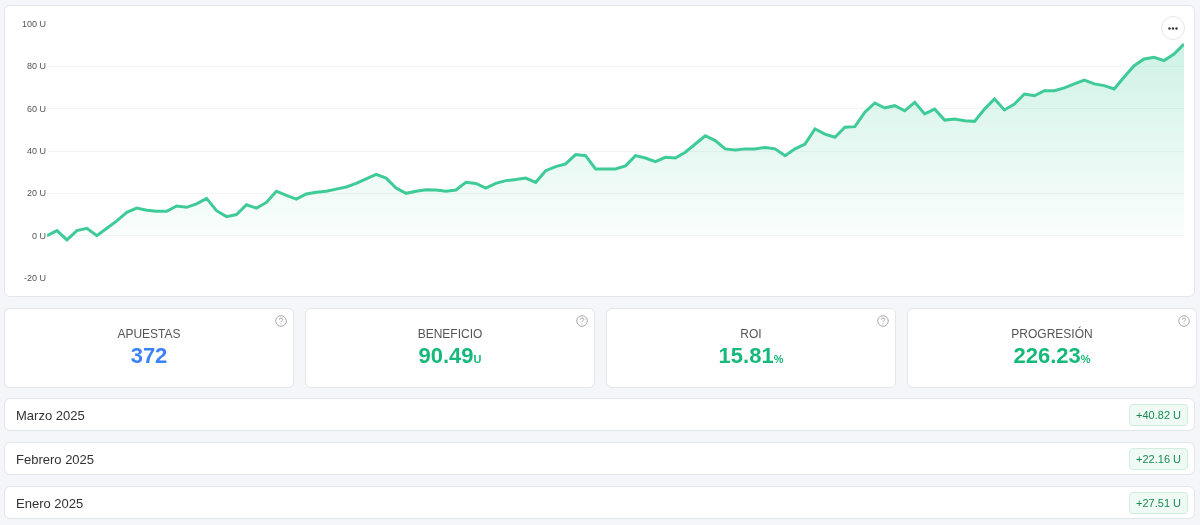  Describe the element at coordinates (50, 415) in the screenshot. I see `category-label: Marzo 2025` at that location.